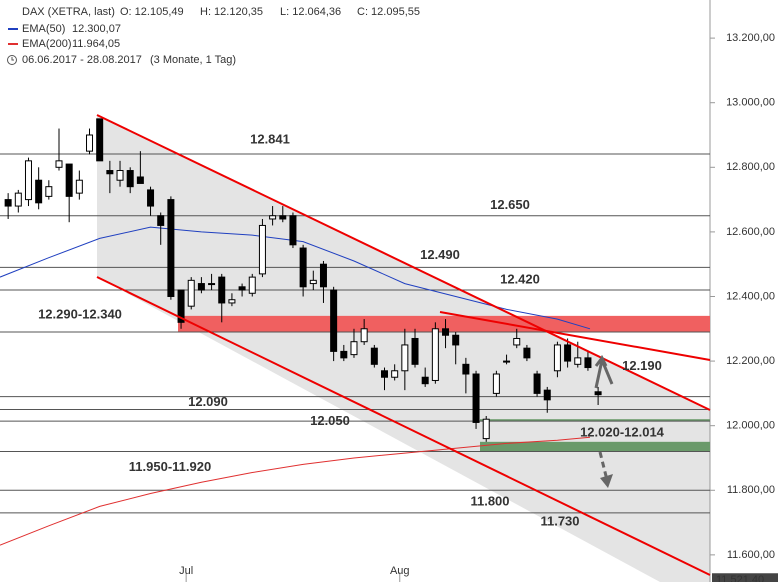 Image resolution: width=780 pixels, height=582 pixels. What do you see at coordinates (80, 313) in the screenshot?
I see `zone-label: 12.290-12.340` at bounding box center [80, 313].